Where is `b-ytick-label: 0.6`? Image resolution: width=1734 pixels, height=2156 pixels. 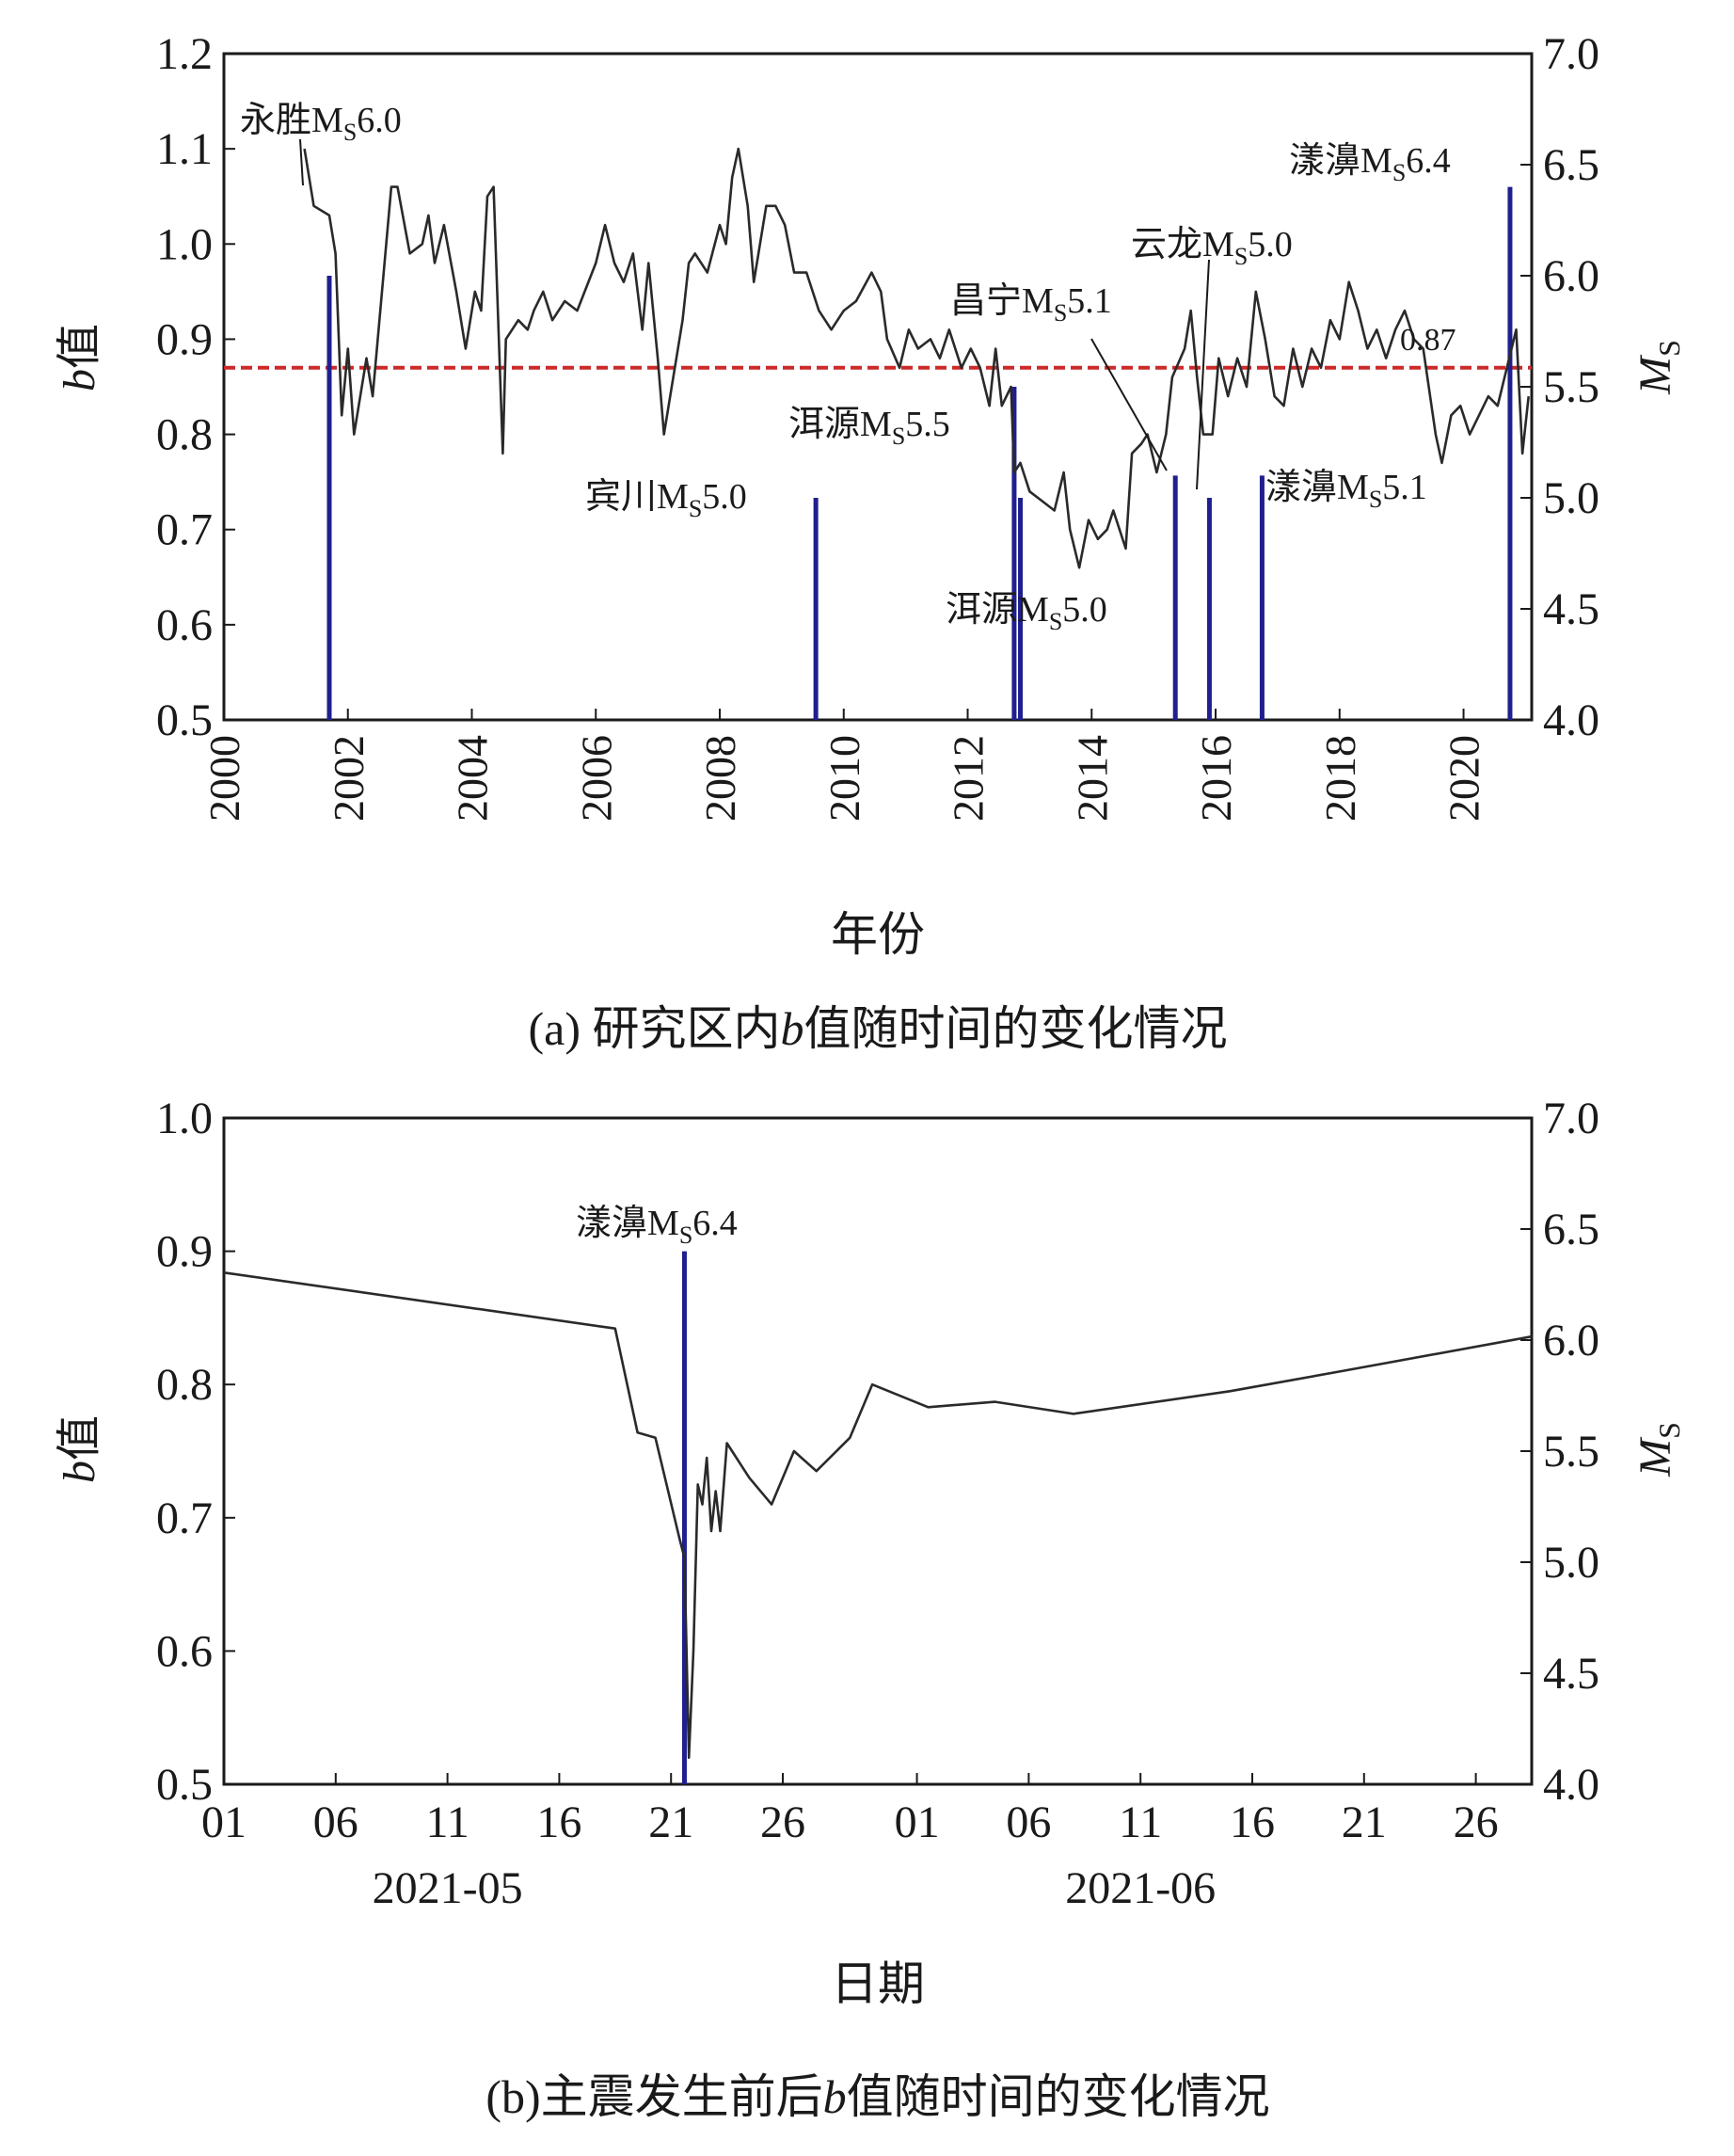
b-ytick-label: 0.6 is located at coordinates (184, 1651).